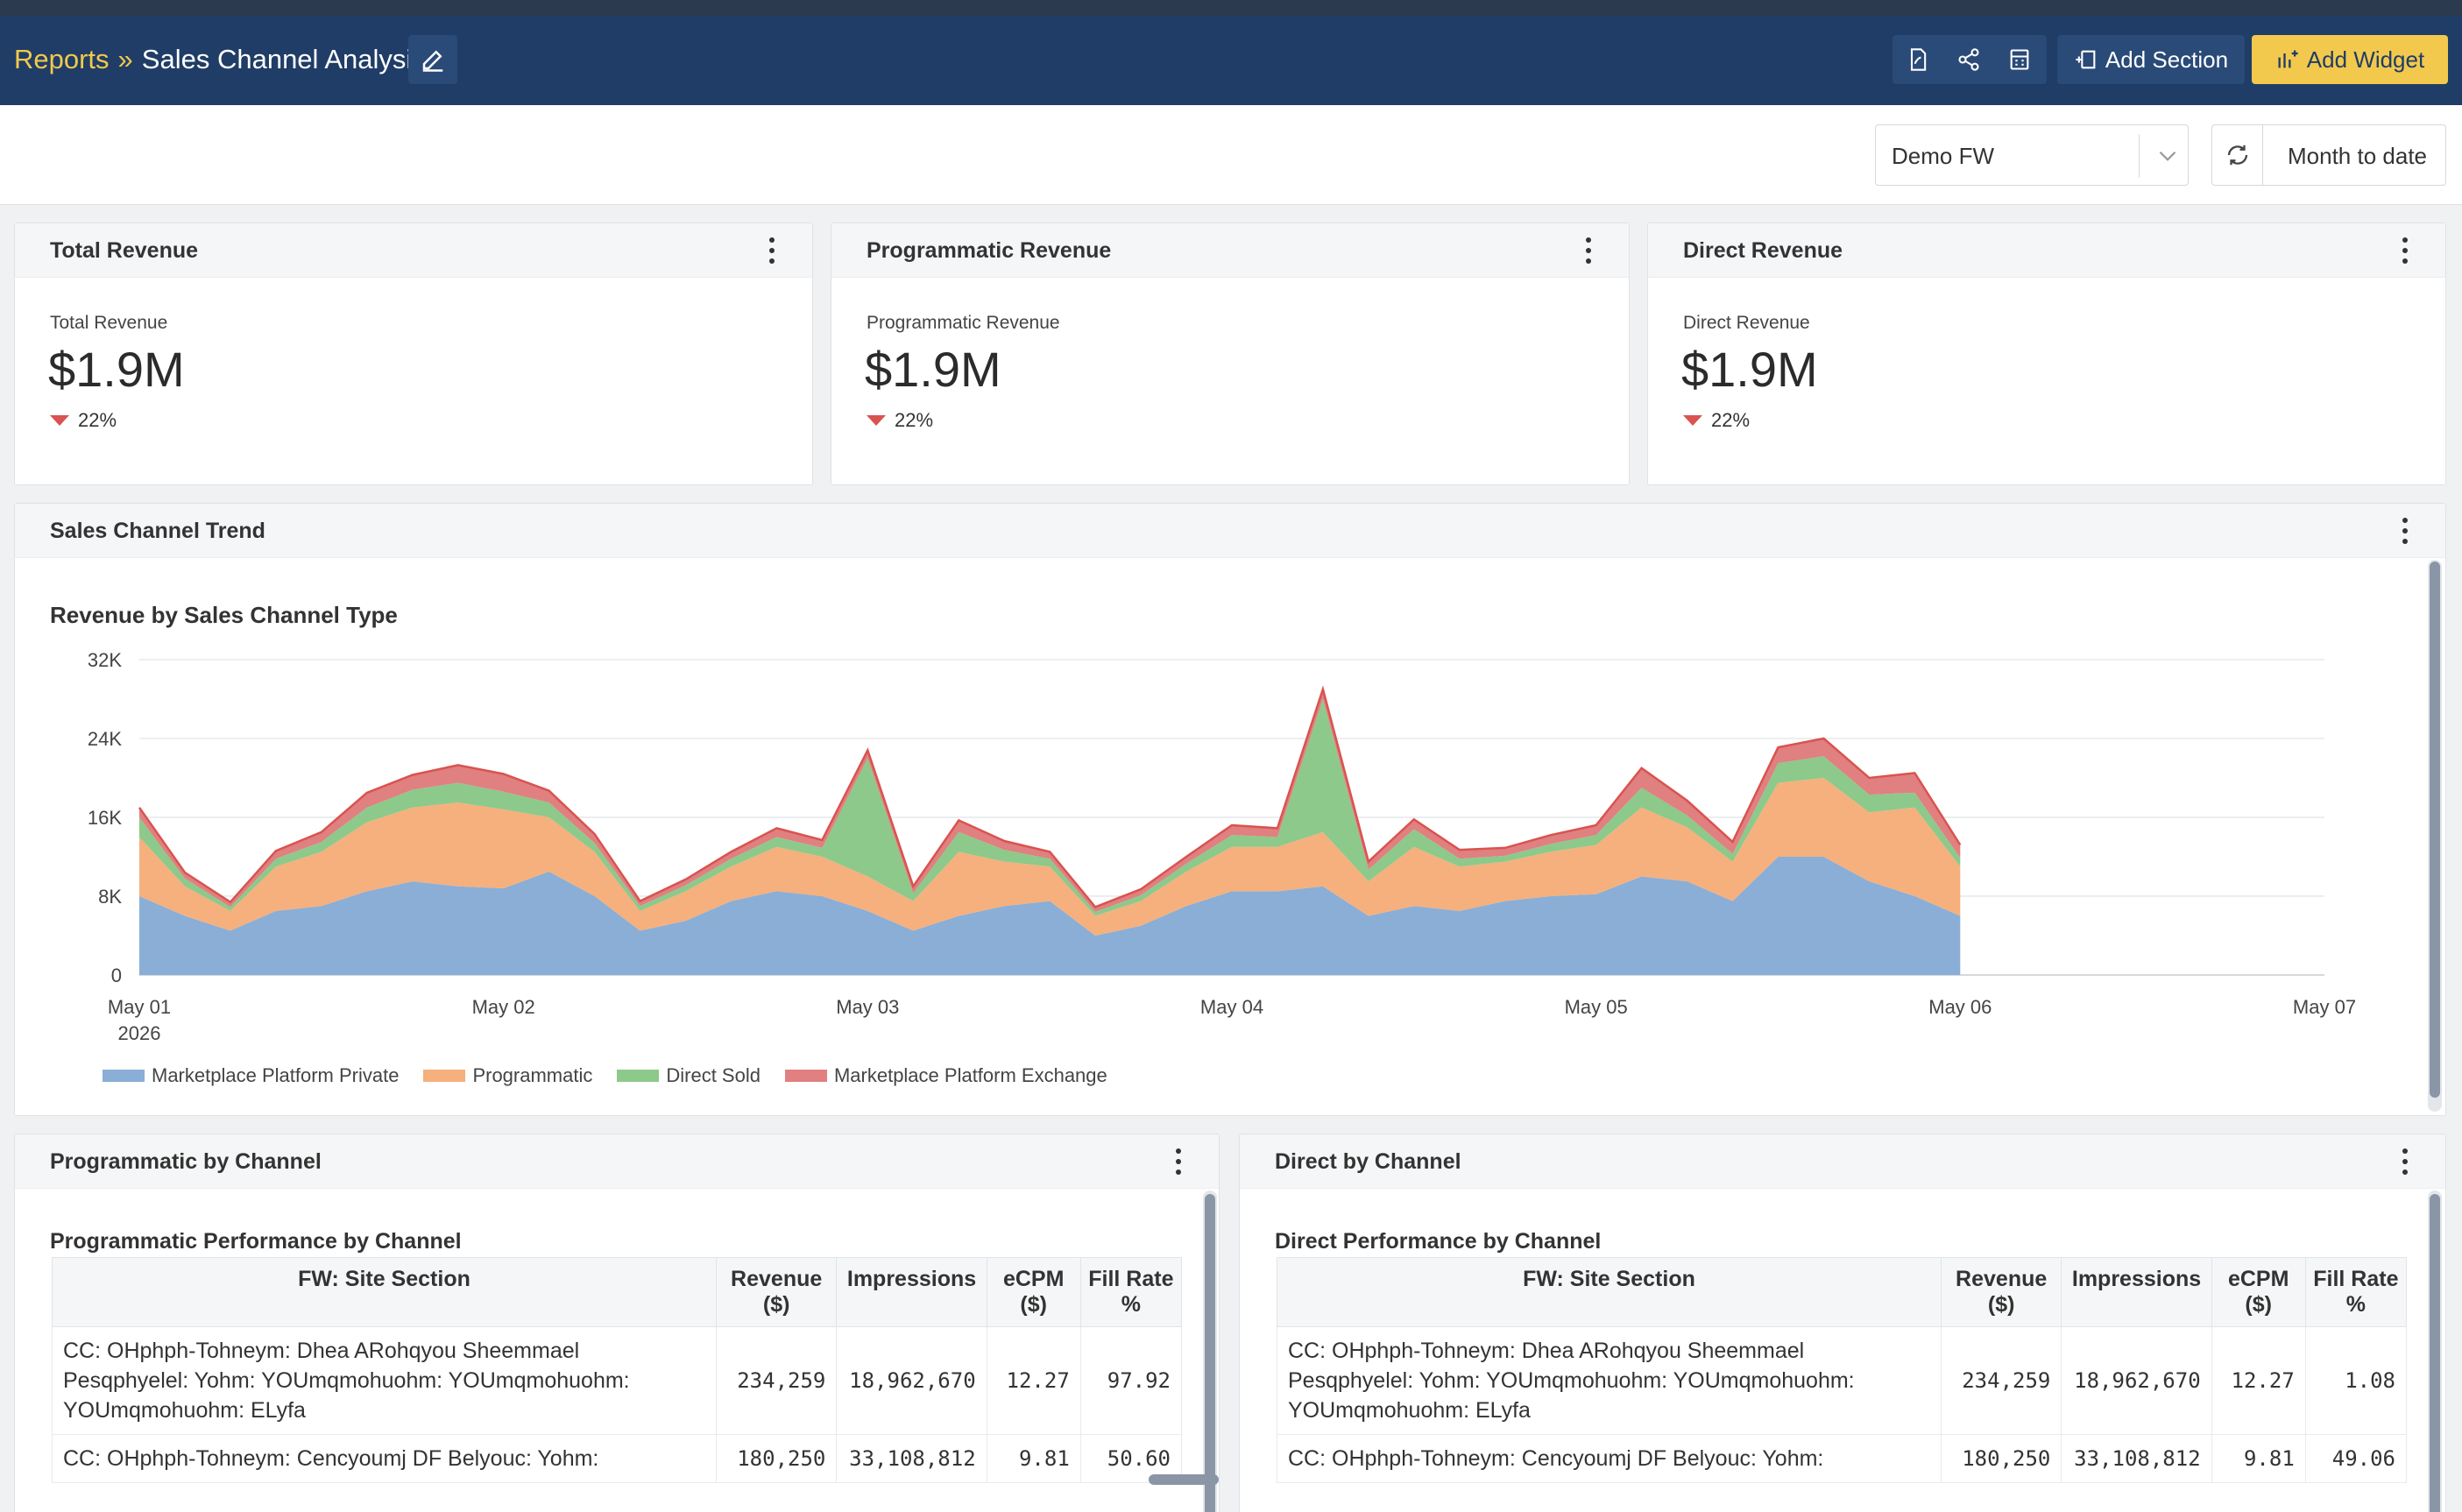 This screenshot has height=1512, width=2462. Describe the element at coordinates (256, 1241) in the screenshot. I see `table-title: Programmatic Performance by Channel` at that location.